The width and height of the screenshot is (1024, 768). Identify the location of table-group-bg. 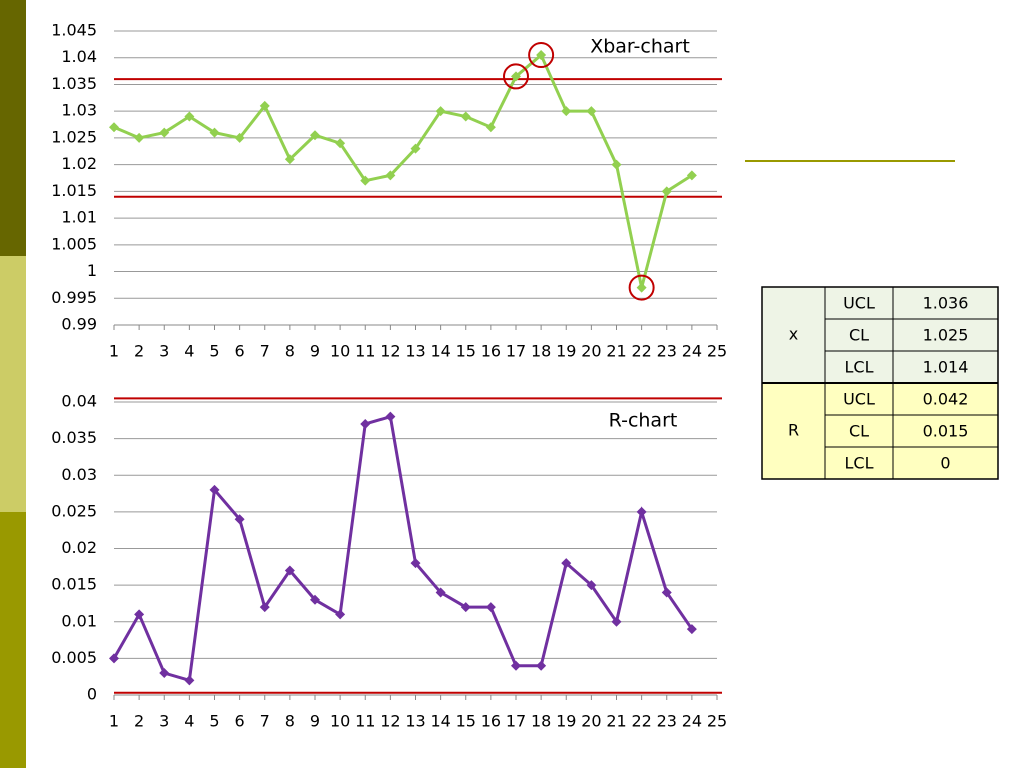
(880, 431).